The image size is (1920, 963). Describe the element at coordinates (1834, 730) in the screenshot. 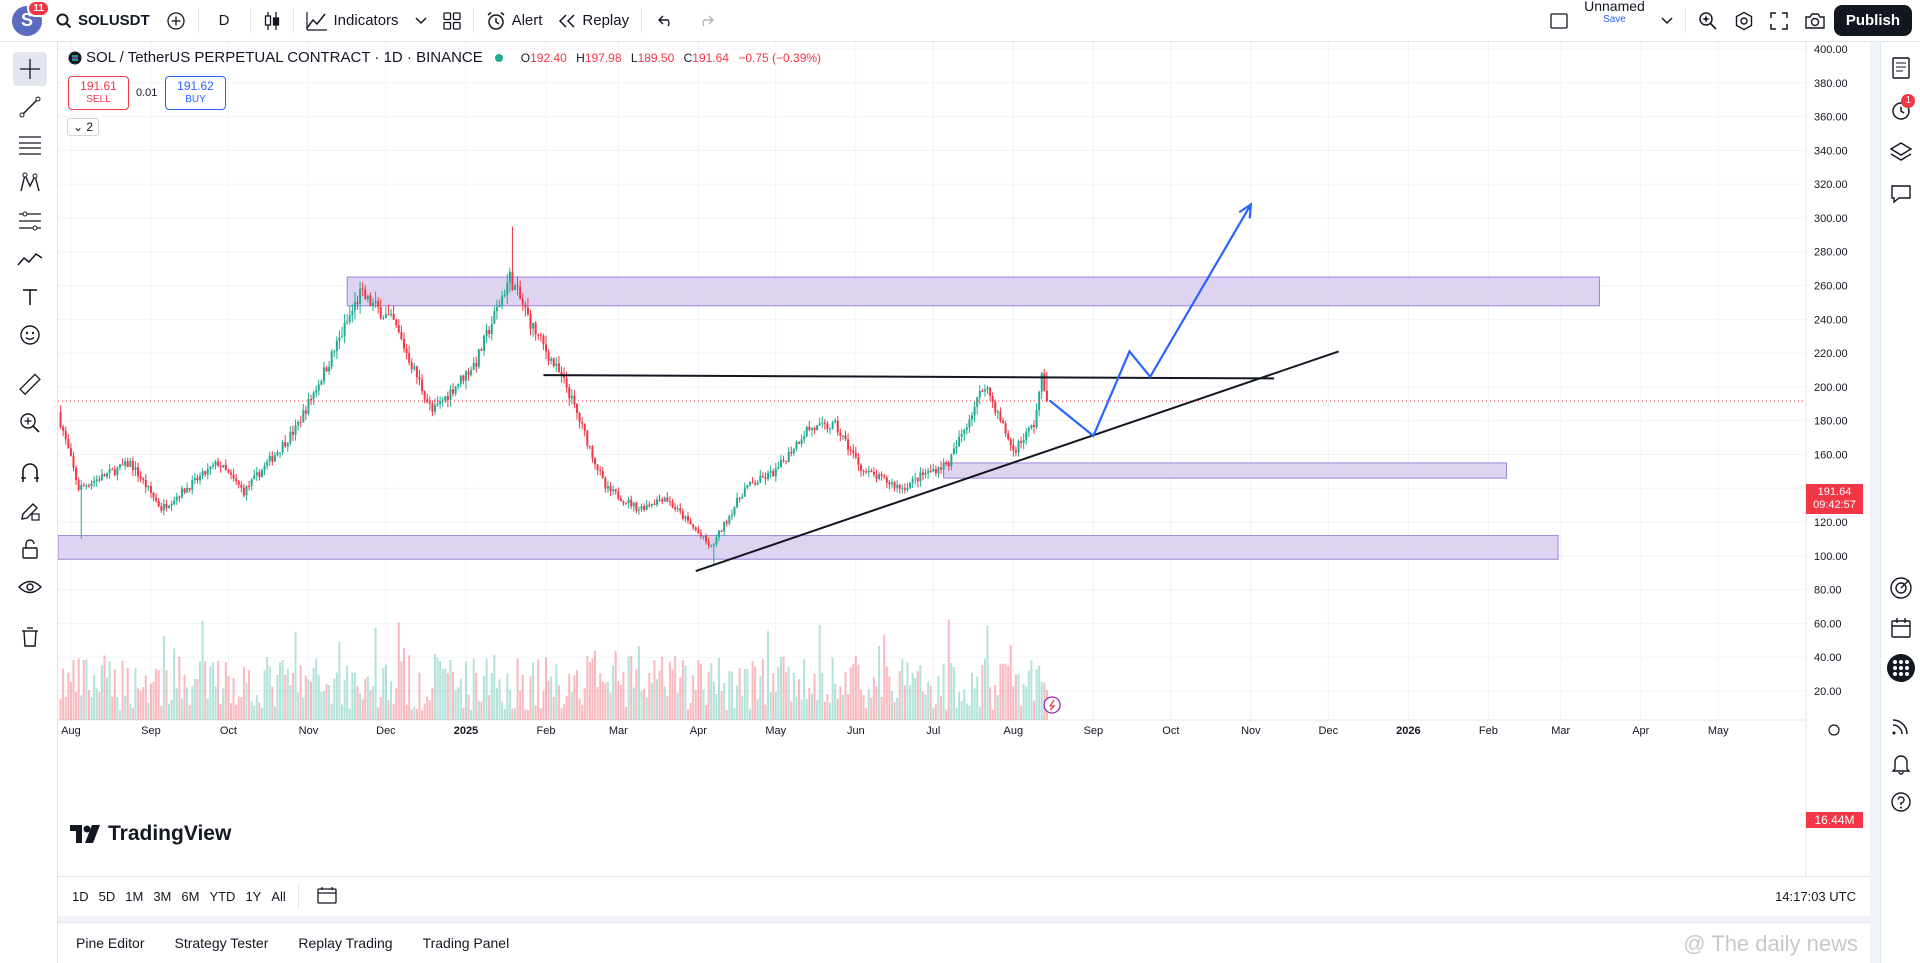

I see `axis-settings-gear-icon` at that location.